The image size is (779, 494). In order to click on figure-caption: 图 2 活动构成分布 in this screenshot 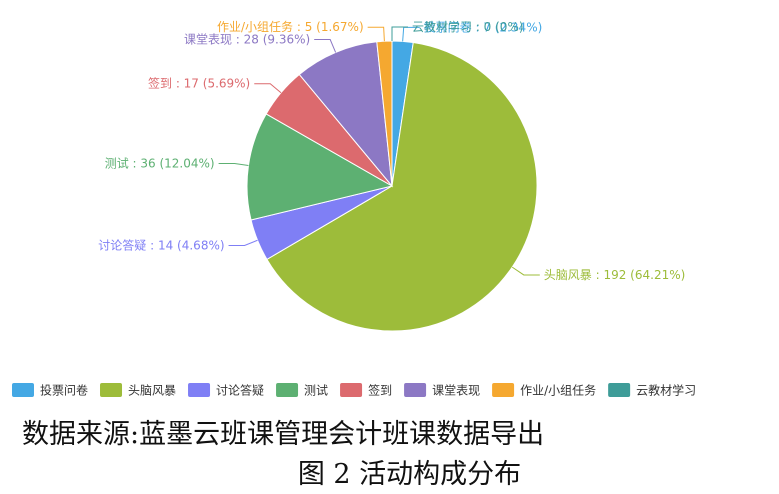, I will do `click(409, 474)`.